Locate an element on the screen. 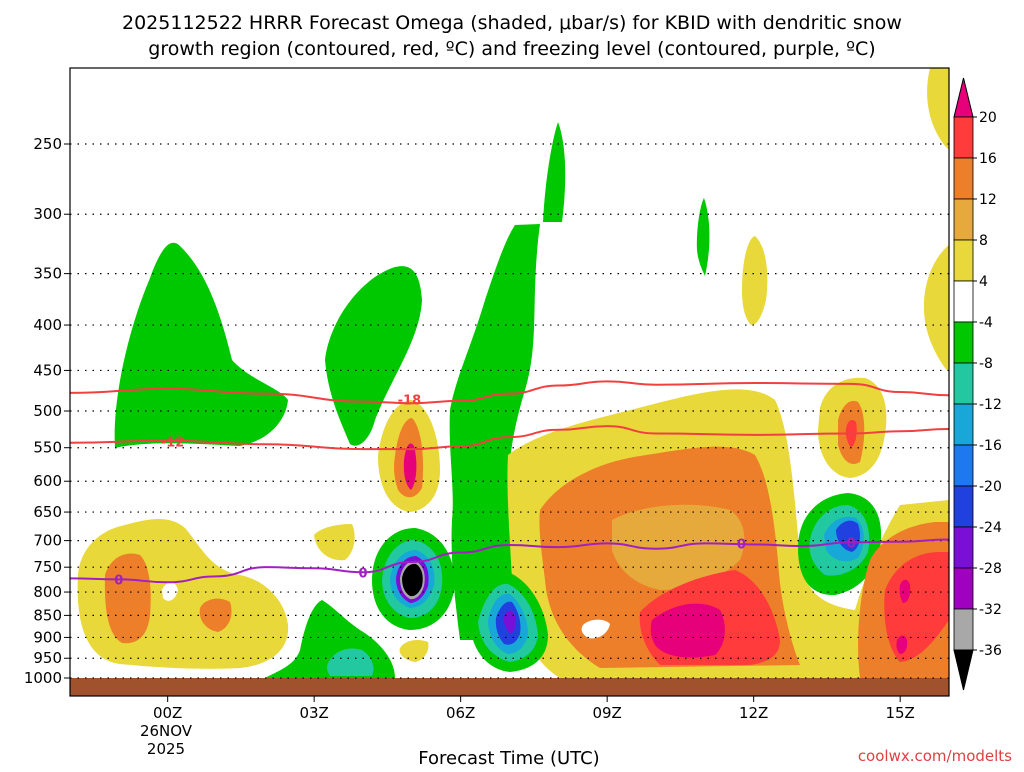  colorbar-label-4: 4 is located at coordinates (983, 282).